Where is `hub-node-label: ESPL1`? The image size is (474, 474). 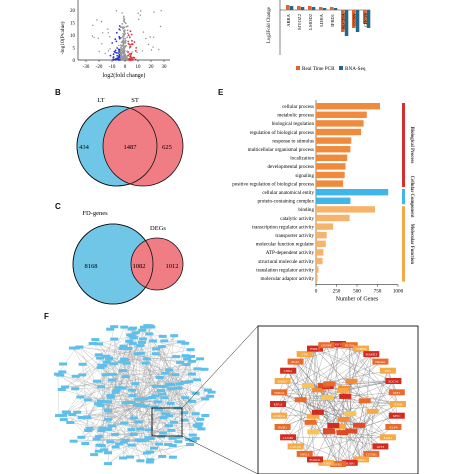 hub-node-label: ESPL1 is located at coordinates (315, 349).